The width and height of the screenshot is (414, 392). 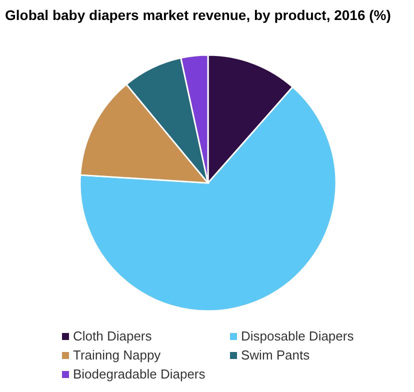 What do you see at coordinates (112, 336) in the screenshot?
I see `legend-label: Cloth Diapers` at bounding box center [112, 336].